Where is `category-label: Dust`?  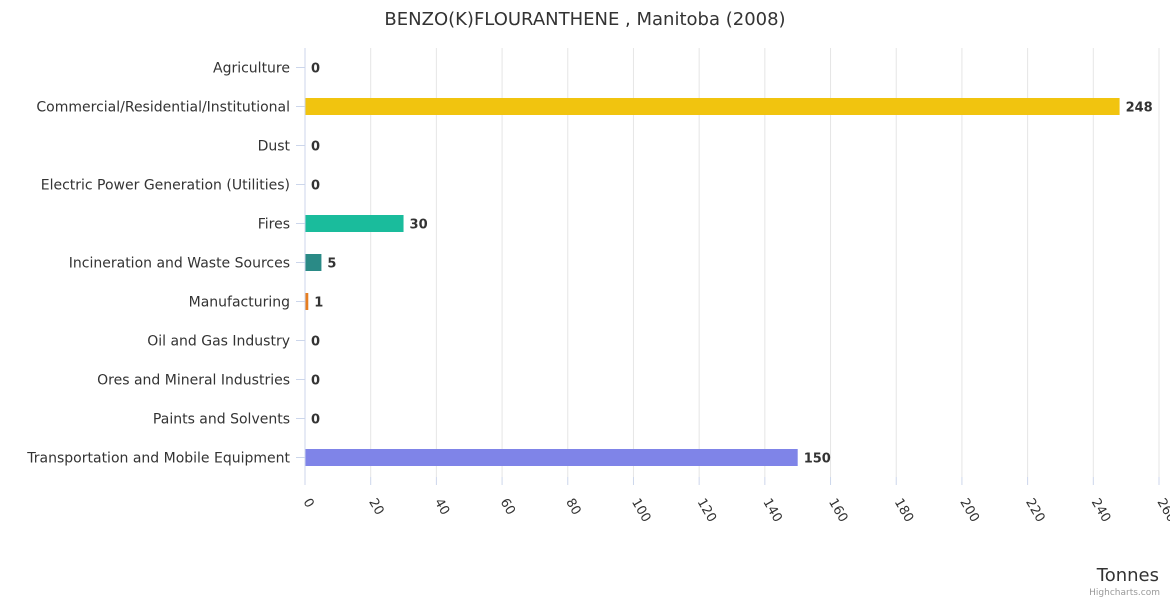
category-label: Dust is located at coordinates (274, 147).